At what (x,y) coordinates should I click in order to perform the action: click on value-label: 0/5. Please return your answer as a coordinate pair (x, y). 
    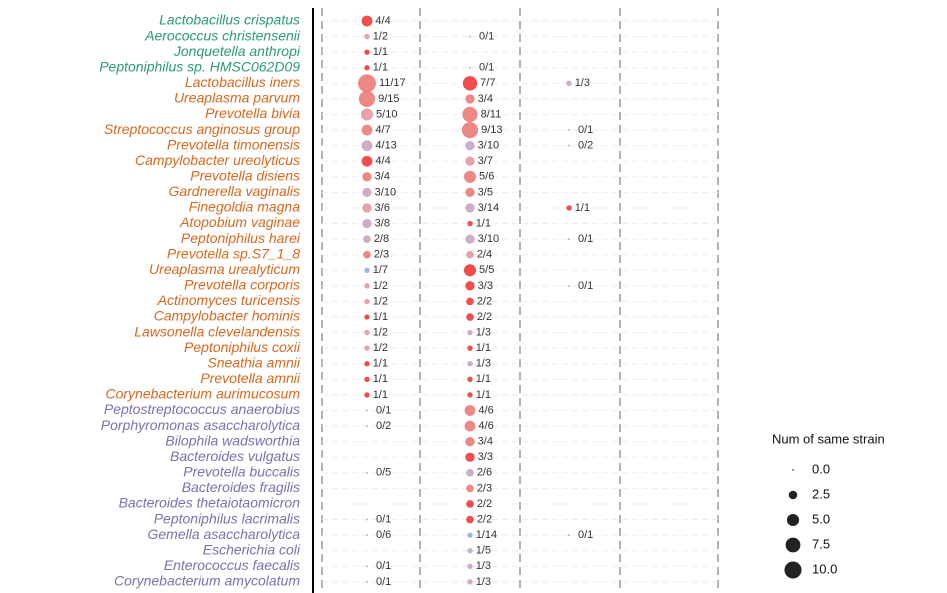
    Looking at the image, I should click on (383, 473).